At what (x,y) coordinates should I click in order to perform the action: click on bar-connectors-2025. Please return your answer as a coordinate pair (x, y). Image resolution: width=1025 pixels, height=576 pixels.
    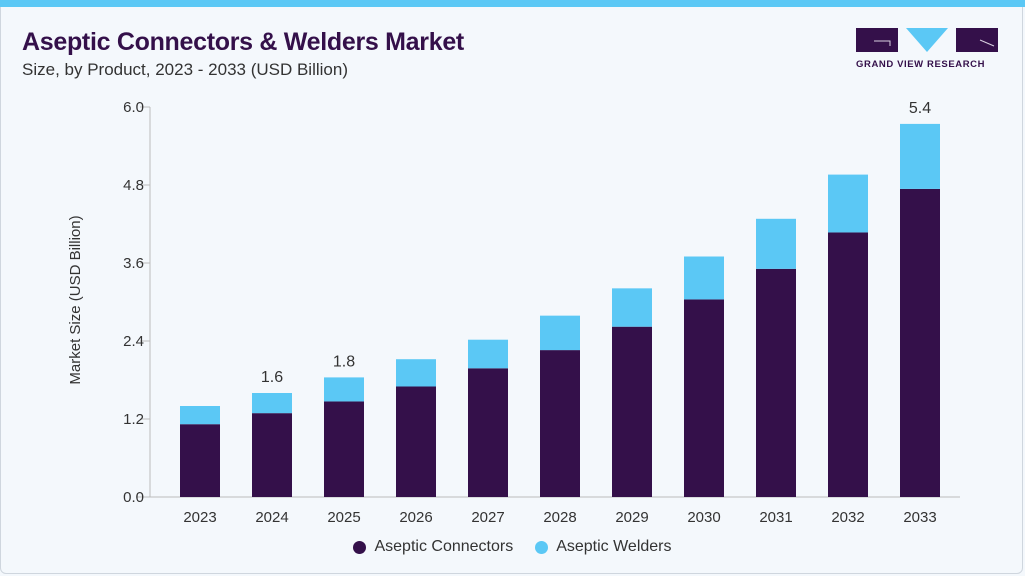
    Looking at the image, I should click on (344, 449).